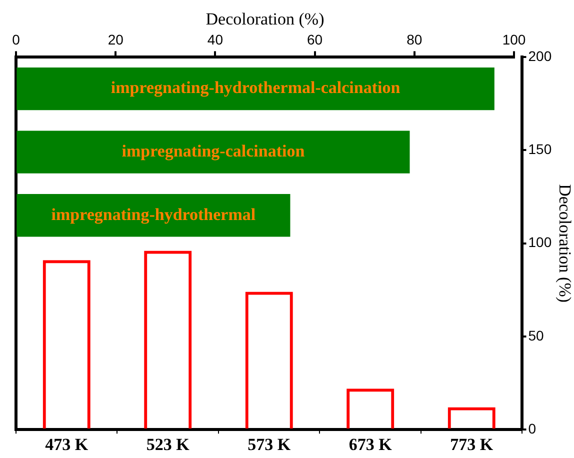  Describe the element at coordinates (514, 40) in the screenshot. I see `x-tick-label: 100` at that location.